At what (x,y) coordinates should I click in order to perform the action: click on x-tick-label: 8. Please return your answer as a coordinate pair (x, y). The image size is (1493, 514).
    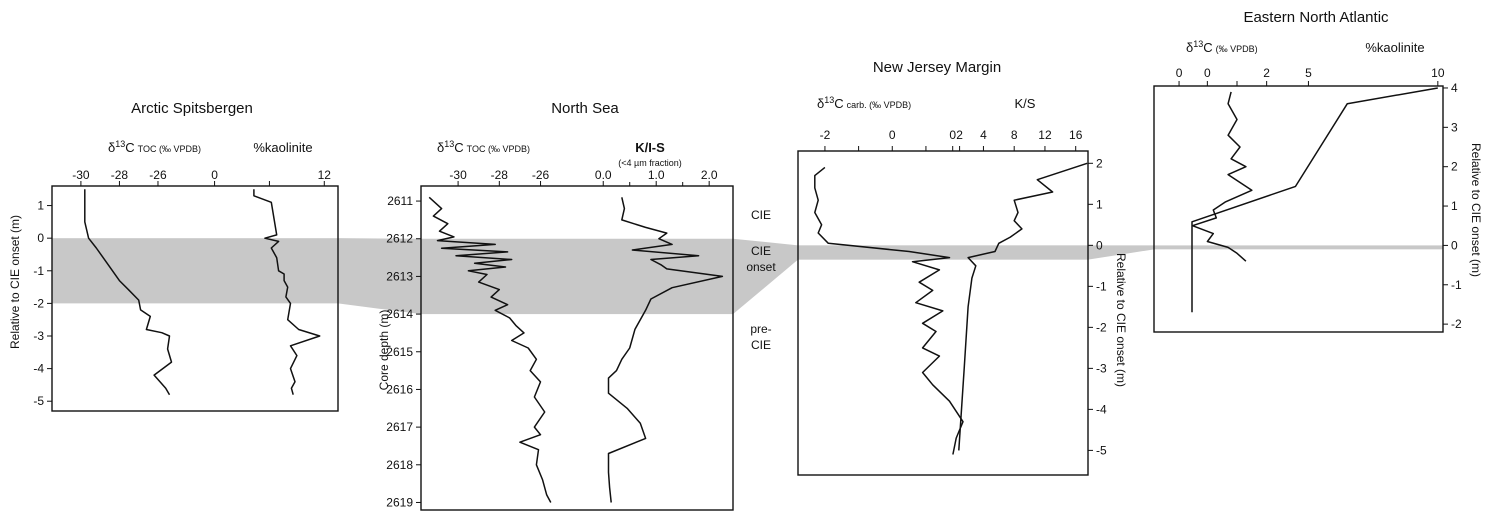
    Looking at the image, I should click on (1014, 135).